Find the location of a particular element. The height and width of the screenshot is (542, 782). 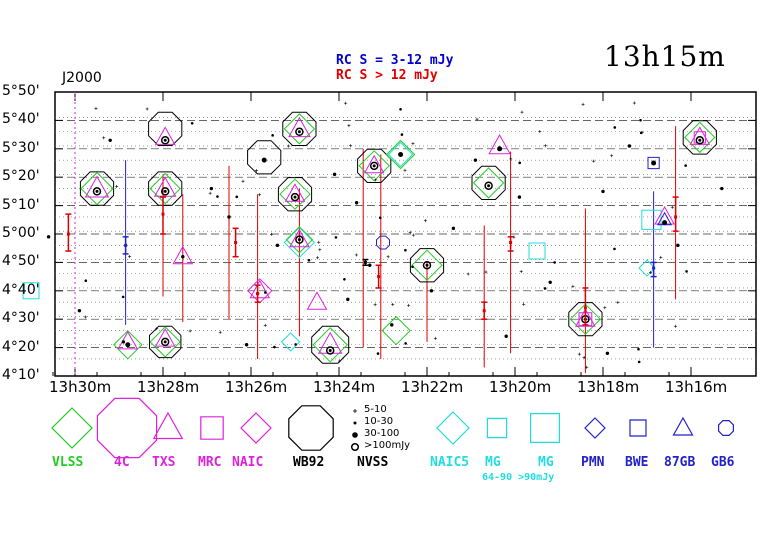

y-tick-label: 4°40' is located at coordinates (21, 289).